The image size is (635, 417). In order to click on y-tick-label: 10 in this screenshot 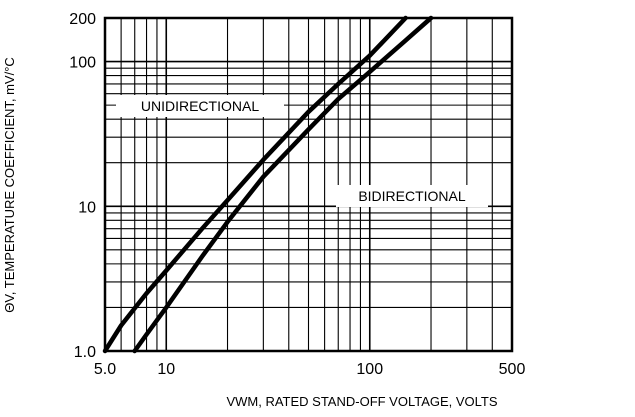, I will do `click(87, 207)`.